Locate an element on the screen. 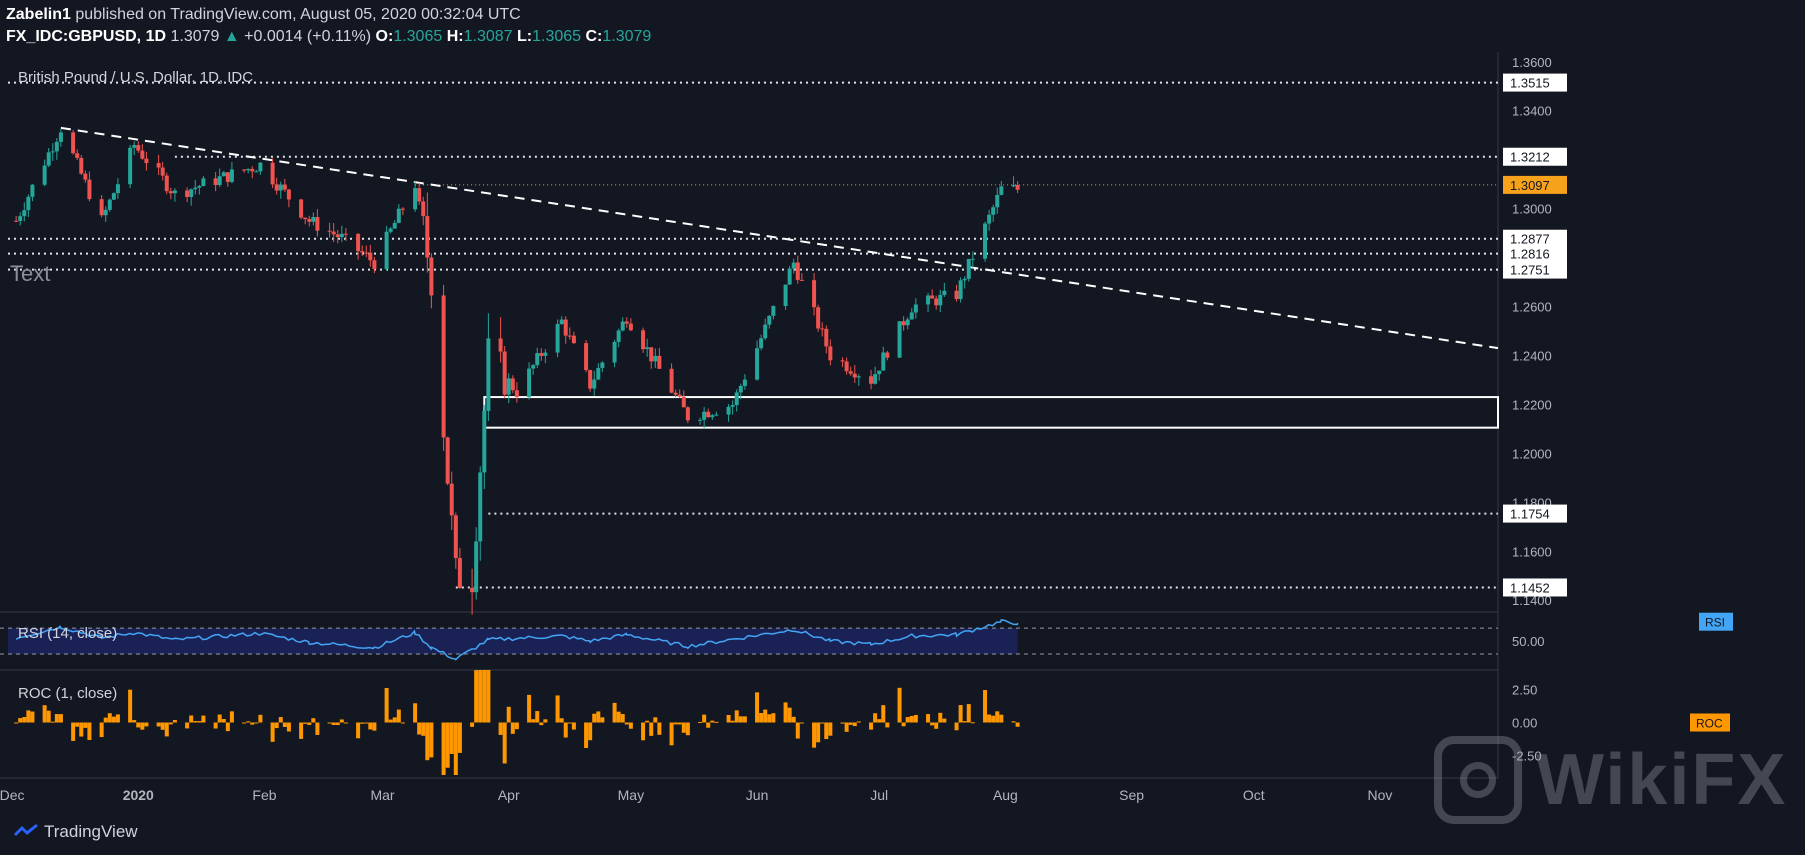 This screenshot has width=1805, height=855. time-tick-label: Oct is located at coordinates (1254, 795).